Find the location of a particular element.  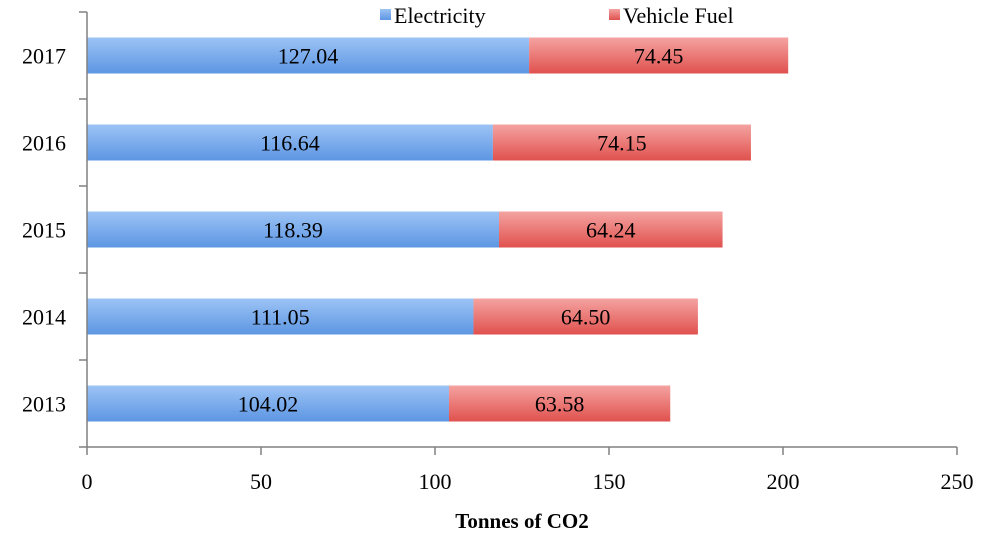

data-label: 127.04 is located at coordinates (308, 56).